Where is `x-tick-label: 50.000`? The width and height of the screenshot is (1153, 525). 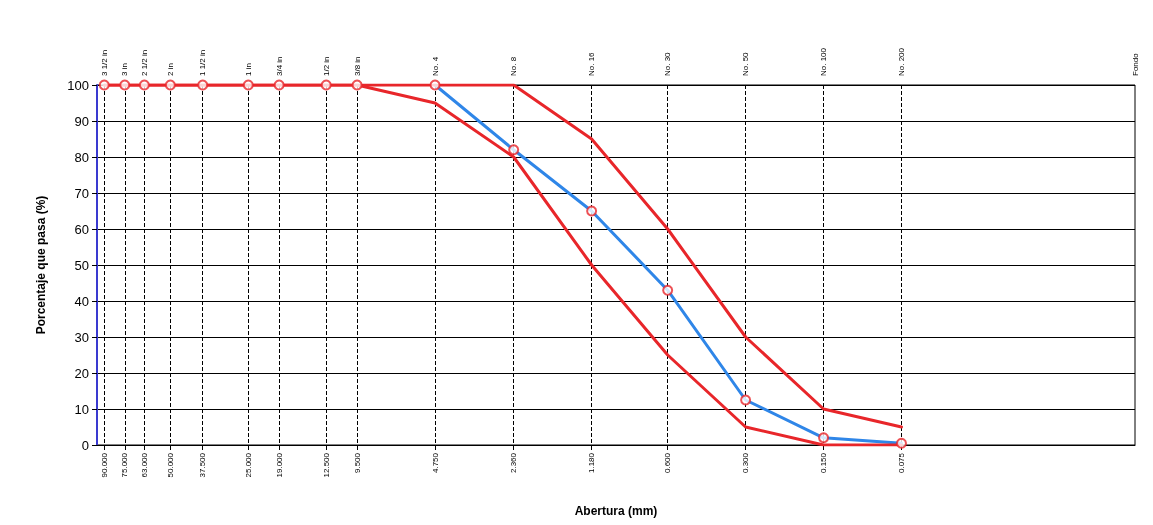 x-tick-label: 50.000 is located at coordinates (170, 465).